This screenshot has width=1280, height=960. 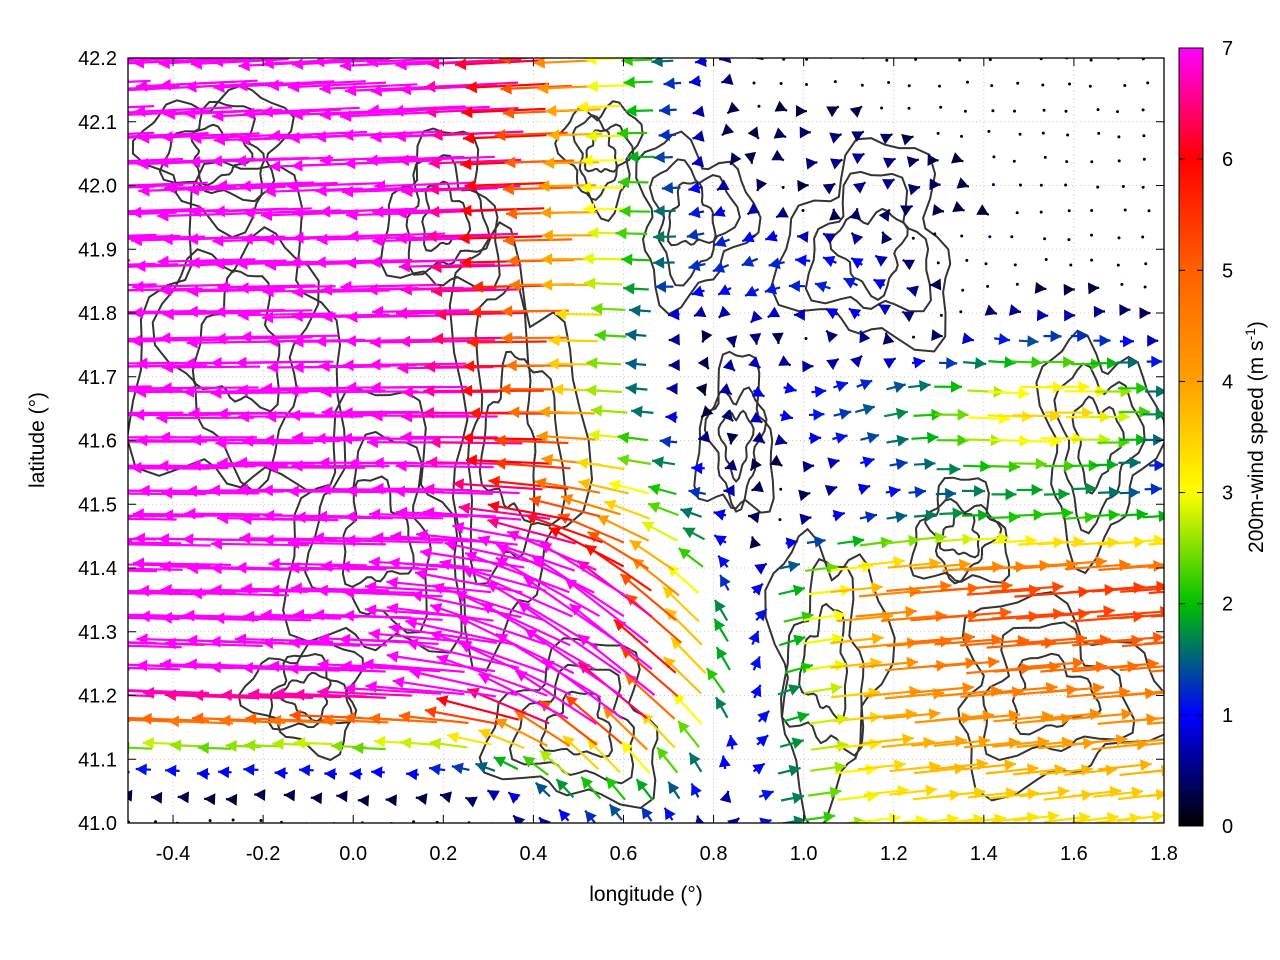 What do you see at coordinates (97, 314) in the screenshot?
I see `y-tick-label: 41.8` at bounding box center [97, 314].